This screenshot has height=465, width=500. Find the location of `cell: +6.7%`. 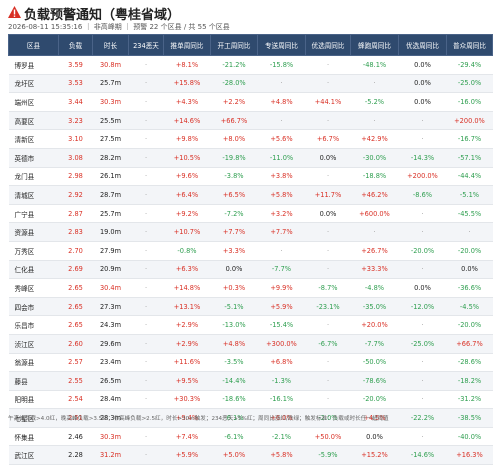

cell: +6.7% is located at coordinates (328, 139).